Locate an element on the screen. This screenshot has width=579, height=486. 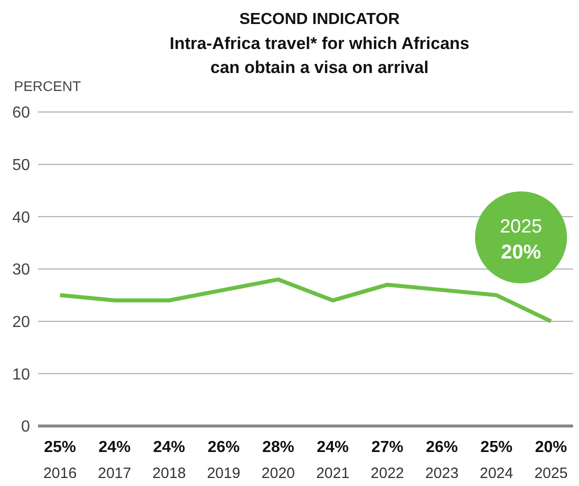
y-tick-label: 60 is located at coordinates (21, 113).